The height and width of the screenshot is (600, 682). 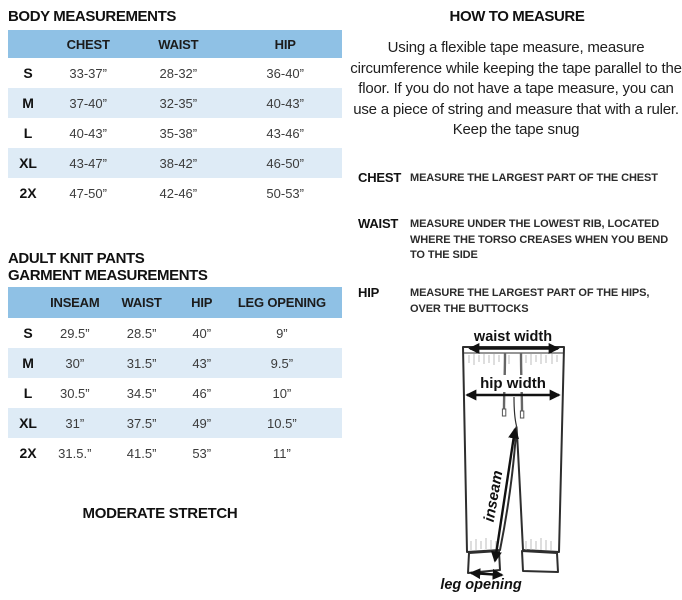 What do you see at coordinates (175, 333) in the screenshot?
I see `table-row: S 29.5” 28.5” 40” 9”` at bounding box center [175, 333].